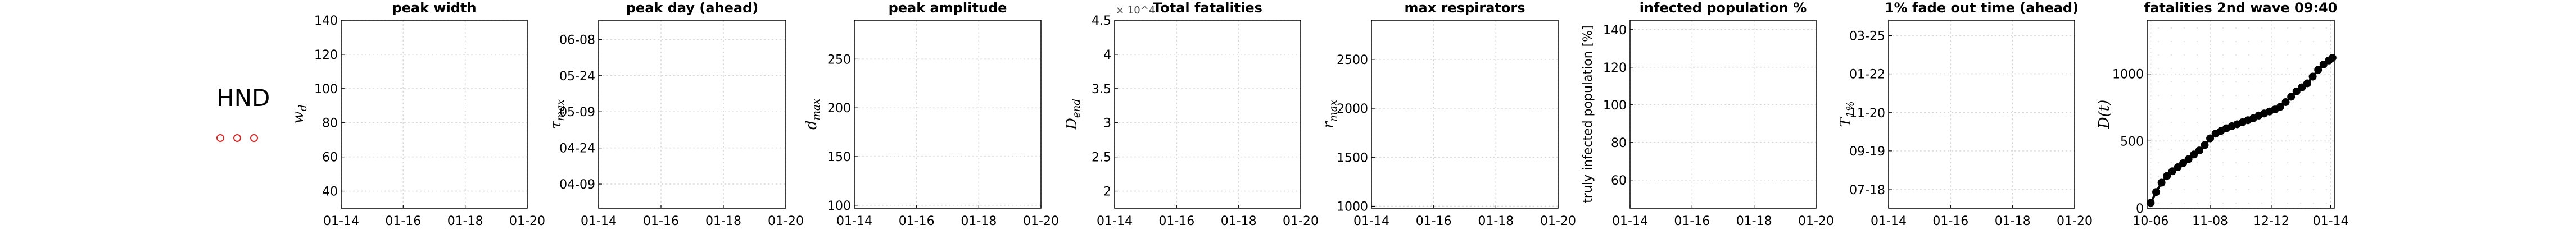  I want to click on y-tick-label: 1500, so click(1352, 158).